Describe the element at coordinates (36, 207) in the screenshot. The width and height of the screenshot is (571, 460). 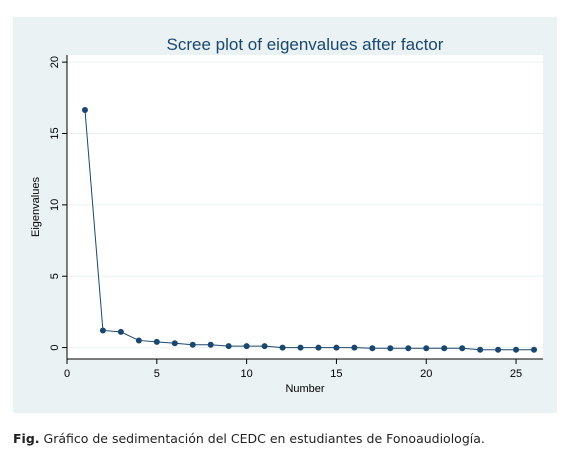
I see `y-axis-label: Eigenvalues` at that location.